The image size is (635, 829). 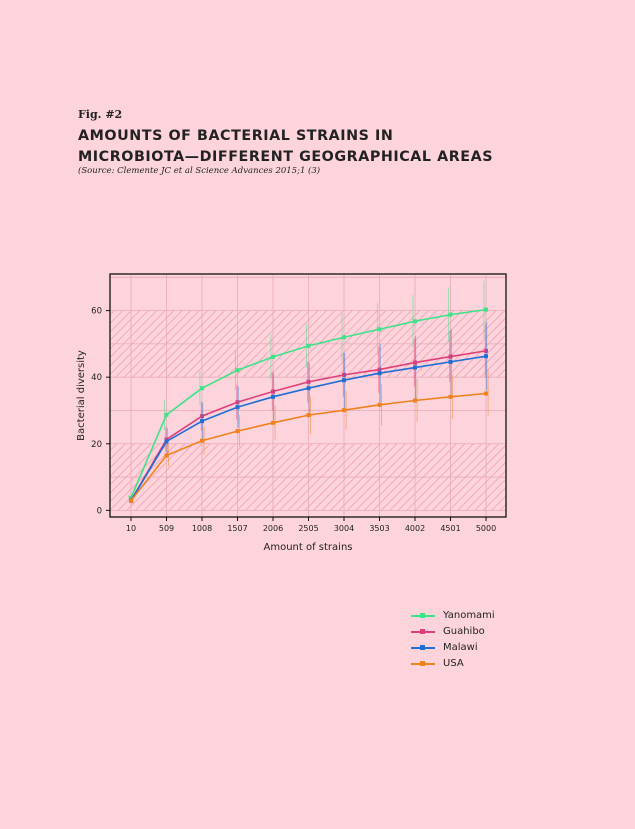 I want to click on x-tick-label: 3004, so click(x=344, y=528).